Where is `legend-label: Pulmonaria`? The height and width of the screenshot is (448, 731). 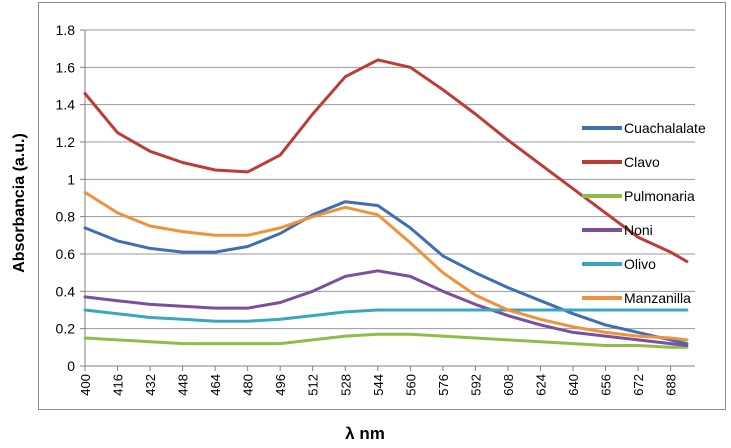 legend-label: Pulmonaria is located at coordinates (659, 196).